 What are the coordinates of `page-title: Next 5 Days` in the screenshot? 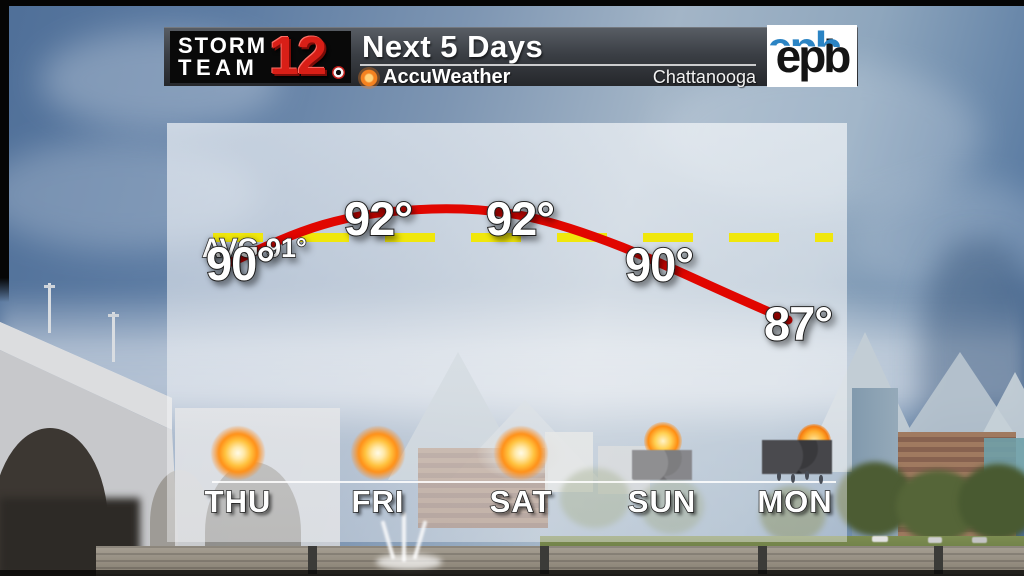 It's located at (453, 46).